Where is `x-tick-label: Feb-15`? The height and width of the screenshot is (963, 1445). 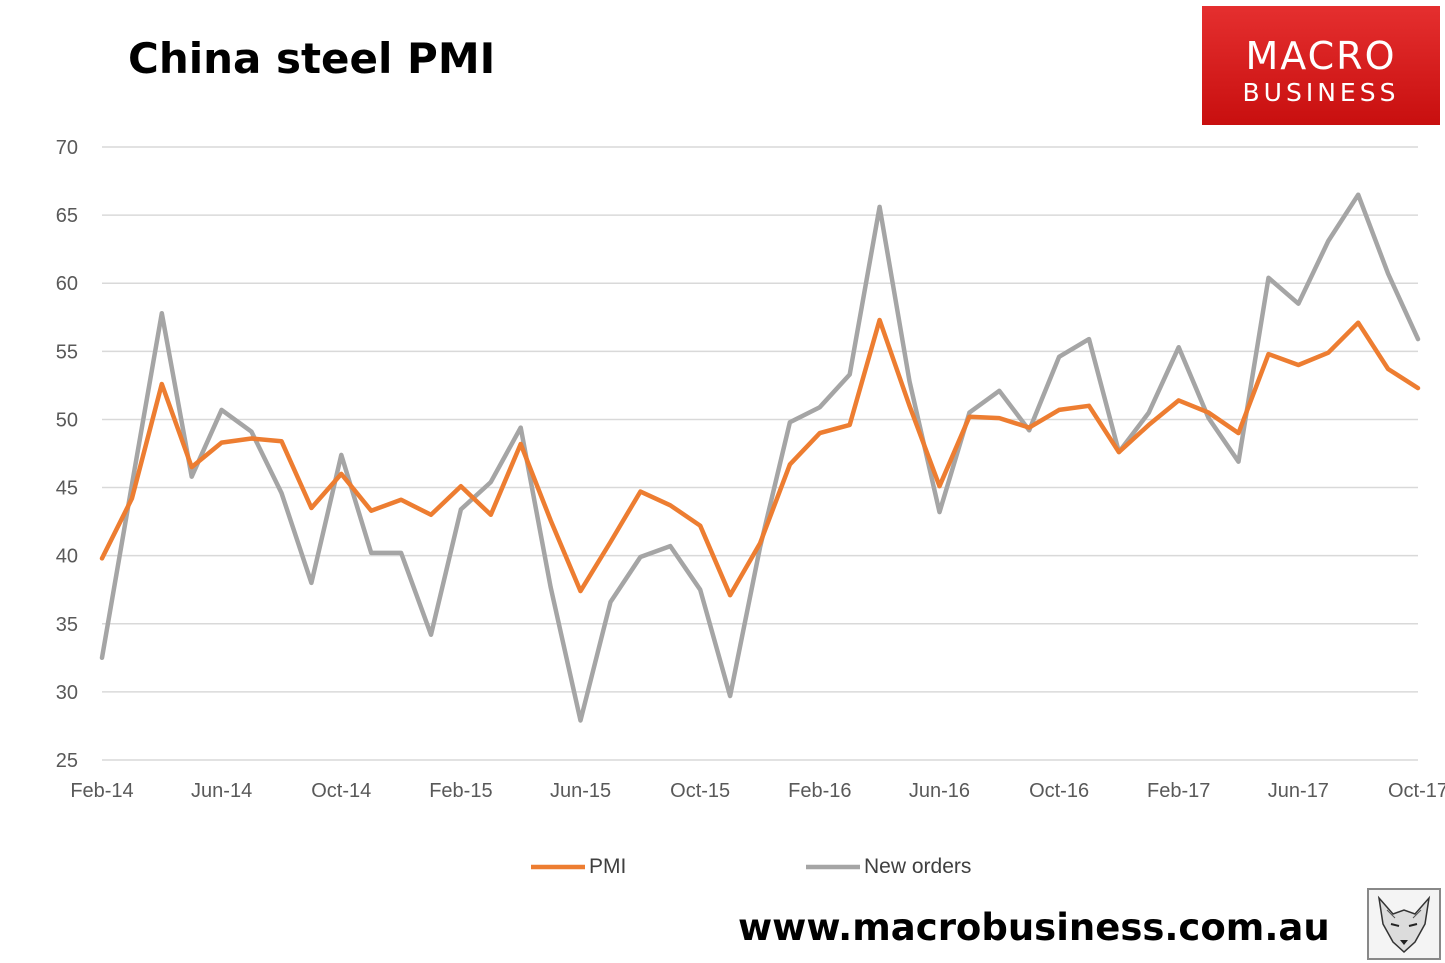 x-tick-label: Feb-15 is located at coordinates (460, 791).